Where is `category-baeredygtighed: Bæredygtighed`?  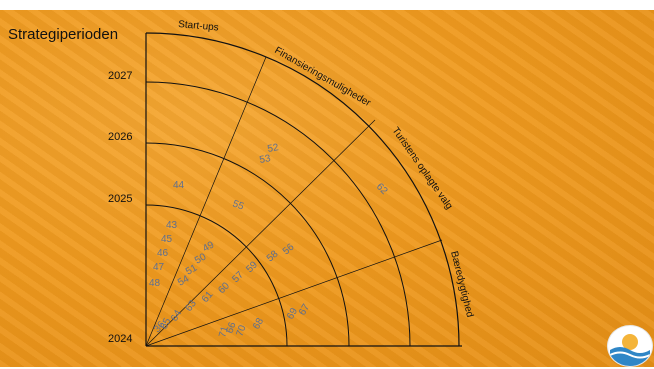
category-baeredygtighed: Bæredygtighed is located at coordinates (461, 284).